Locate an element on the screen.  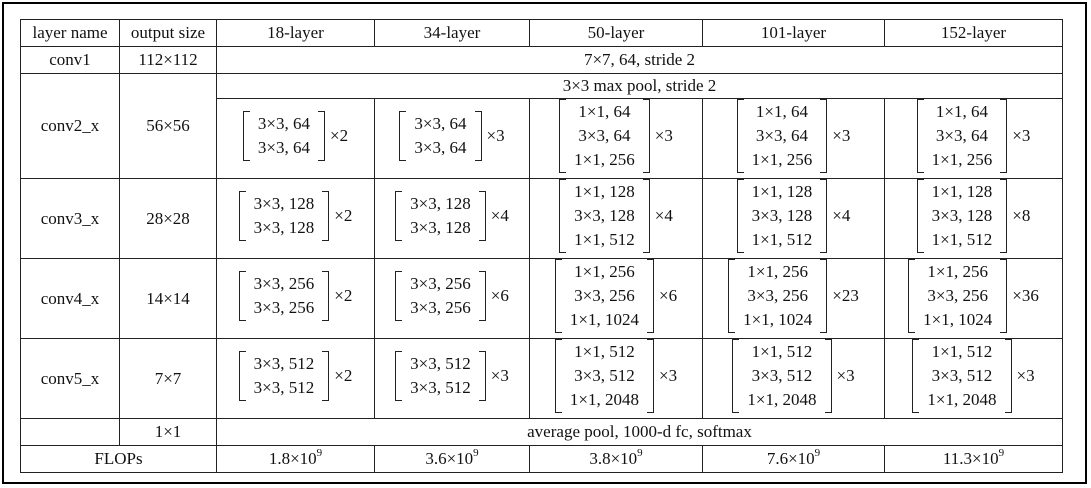
conv1-size: 112×112 is located at coordinates (168, 60).